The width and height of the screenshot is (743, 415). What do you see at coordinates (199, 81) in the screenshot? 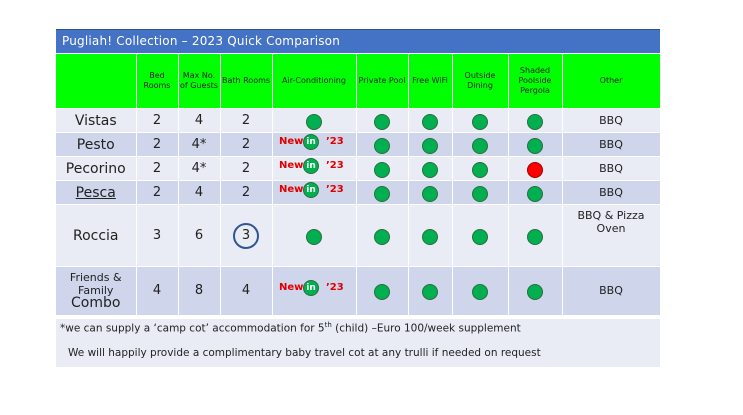
I see `header-max-guests: Max No. of Guests` at bounding box center [199, 81].